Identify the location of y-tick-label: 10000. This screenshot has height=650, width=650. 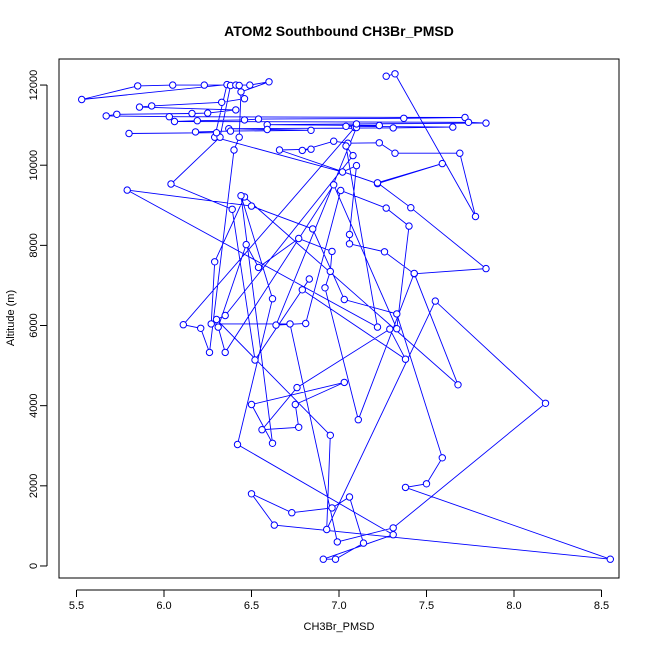
(34, 165).